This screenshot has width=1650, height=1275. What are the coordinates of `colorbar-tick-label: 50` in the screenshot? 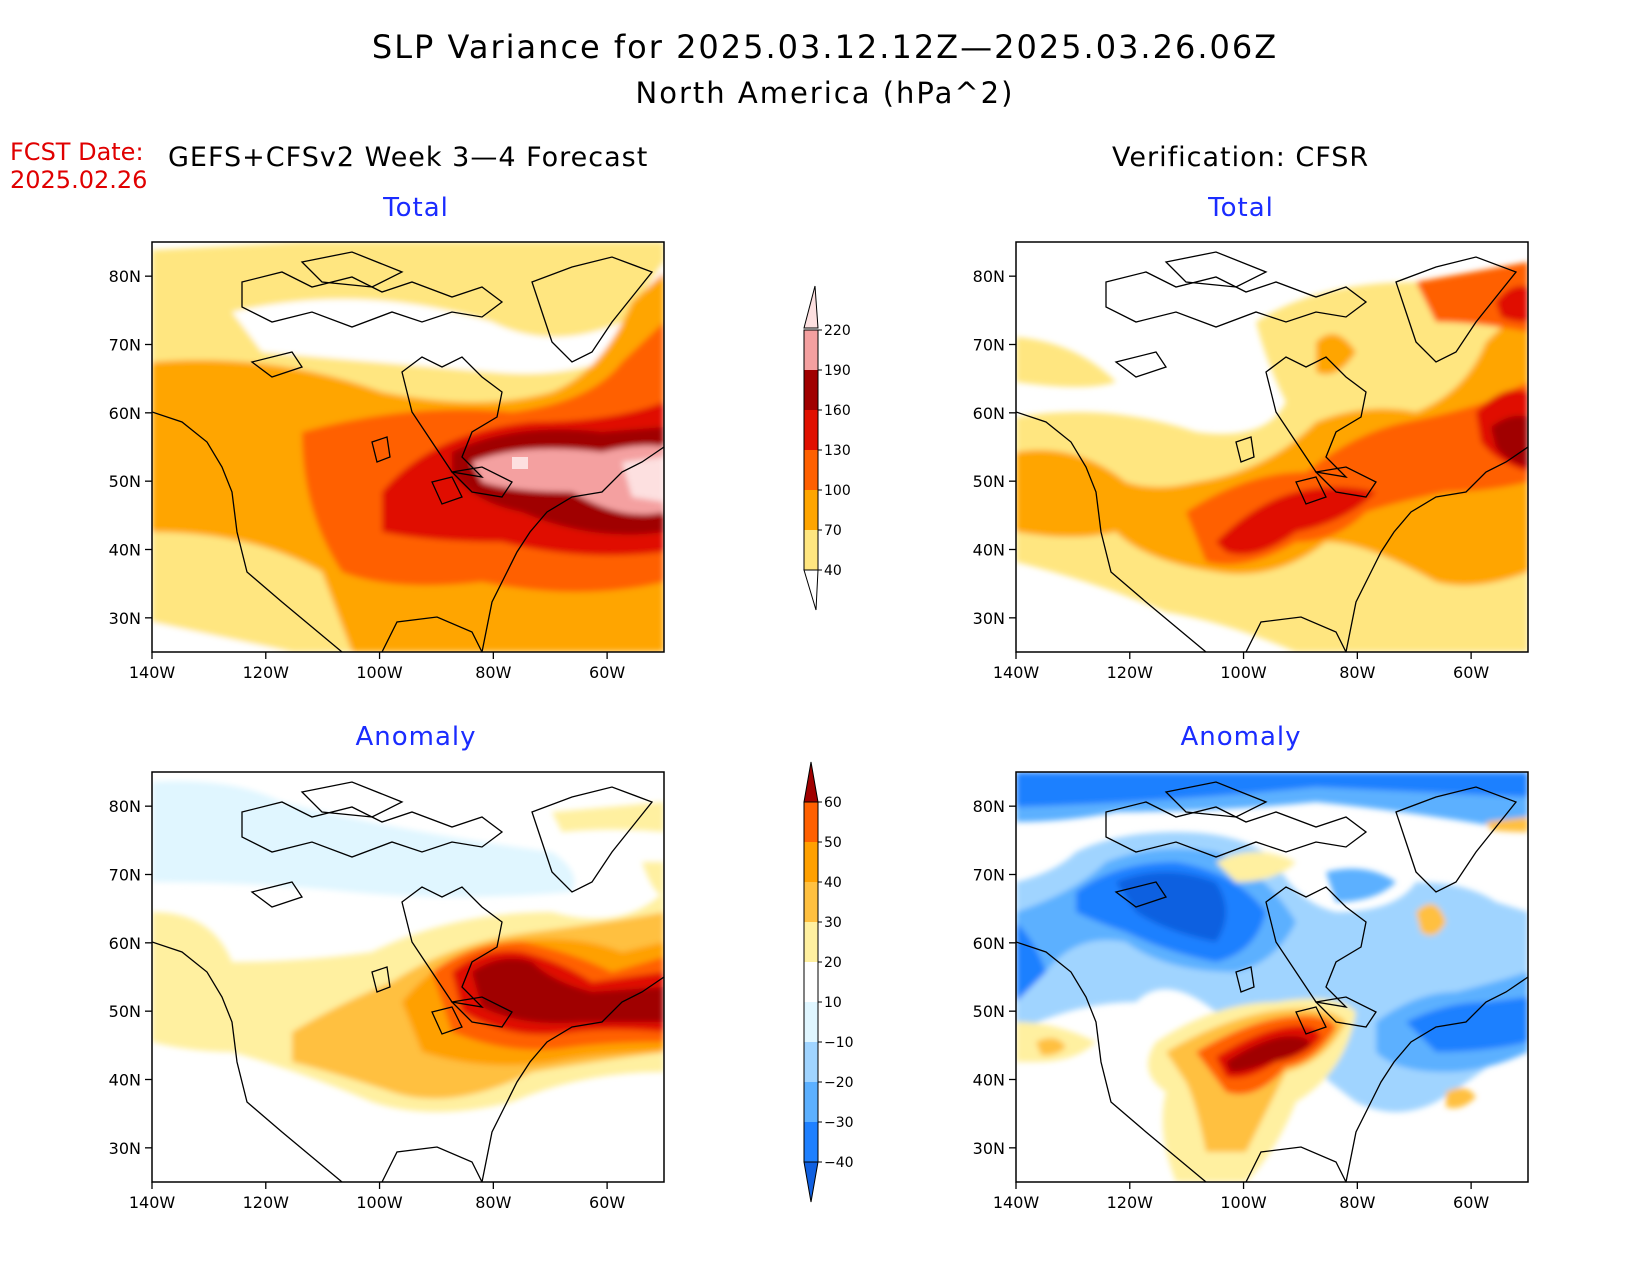 It's located at (833, 843).